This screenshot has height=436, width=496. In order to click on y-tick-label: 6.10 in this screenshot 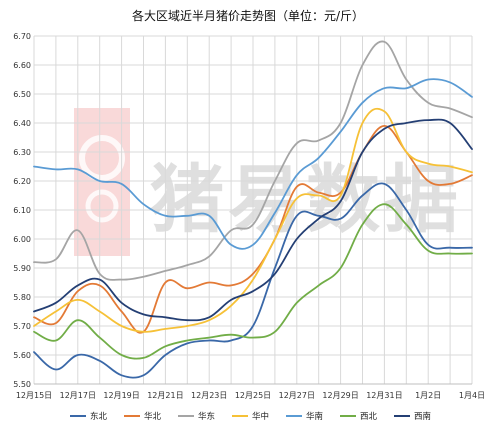, I will do `click(22, 210)`.